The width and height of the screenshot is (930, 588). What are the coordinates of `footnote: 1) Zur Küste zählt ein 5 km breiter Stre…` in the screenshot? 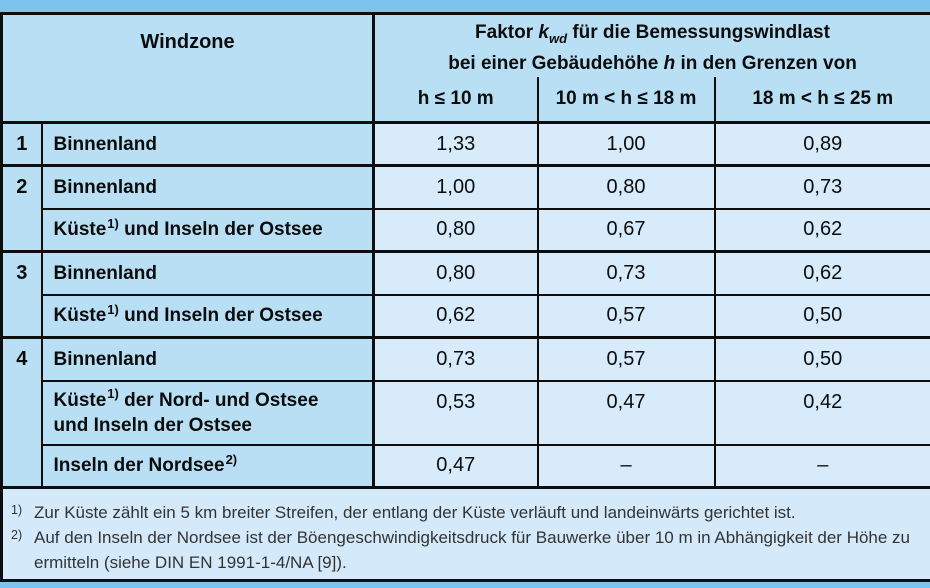 It's located at (465, 512).